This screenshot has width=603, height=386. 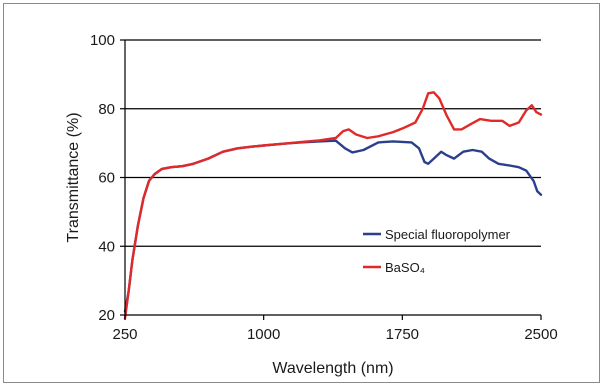 What do you see at coordinates (332, 368) in the screenshot?
I see `x-axis-label: Wavelength (nm)` at bounding box center [332, 368].